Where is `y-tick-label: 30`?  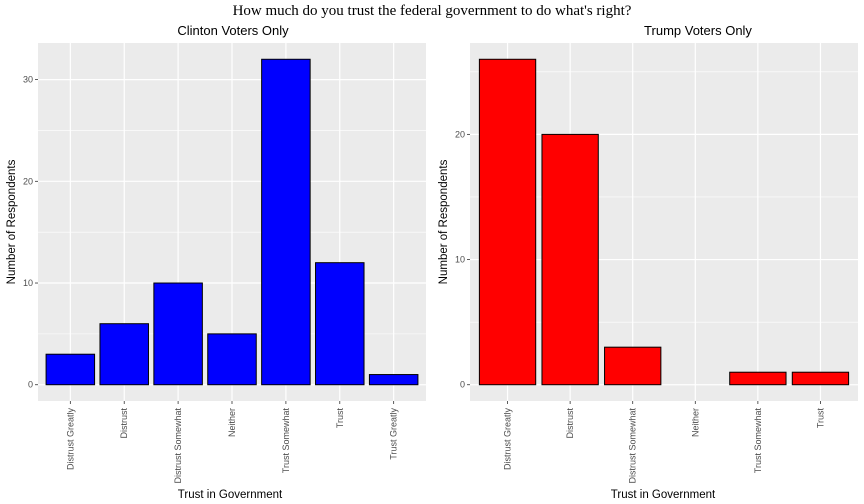
y-tick-label: 30 is located at coordinates (28, 80).